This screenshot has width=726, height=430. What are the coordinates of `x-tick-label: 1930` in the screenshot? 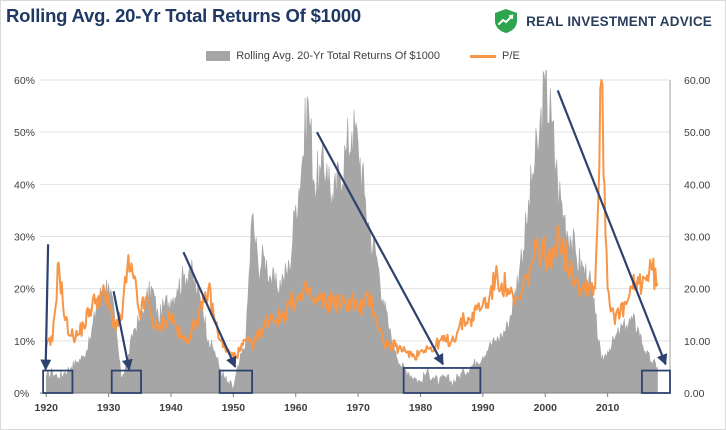 It's located at (109, 408).